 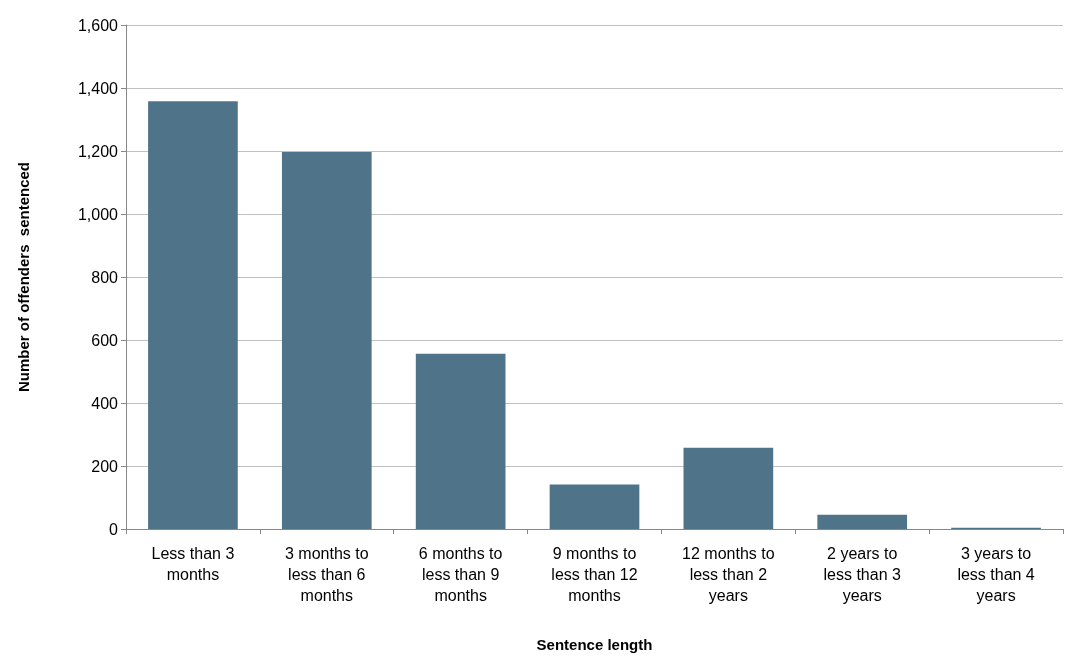 I want to click on x-tick-label: 2 years to less than 3 years, so click(x=862, y=574).